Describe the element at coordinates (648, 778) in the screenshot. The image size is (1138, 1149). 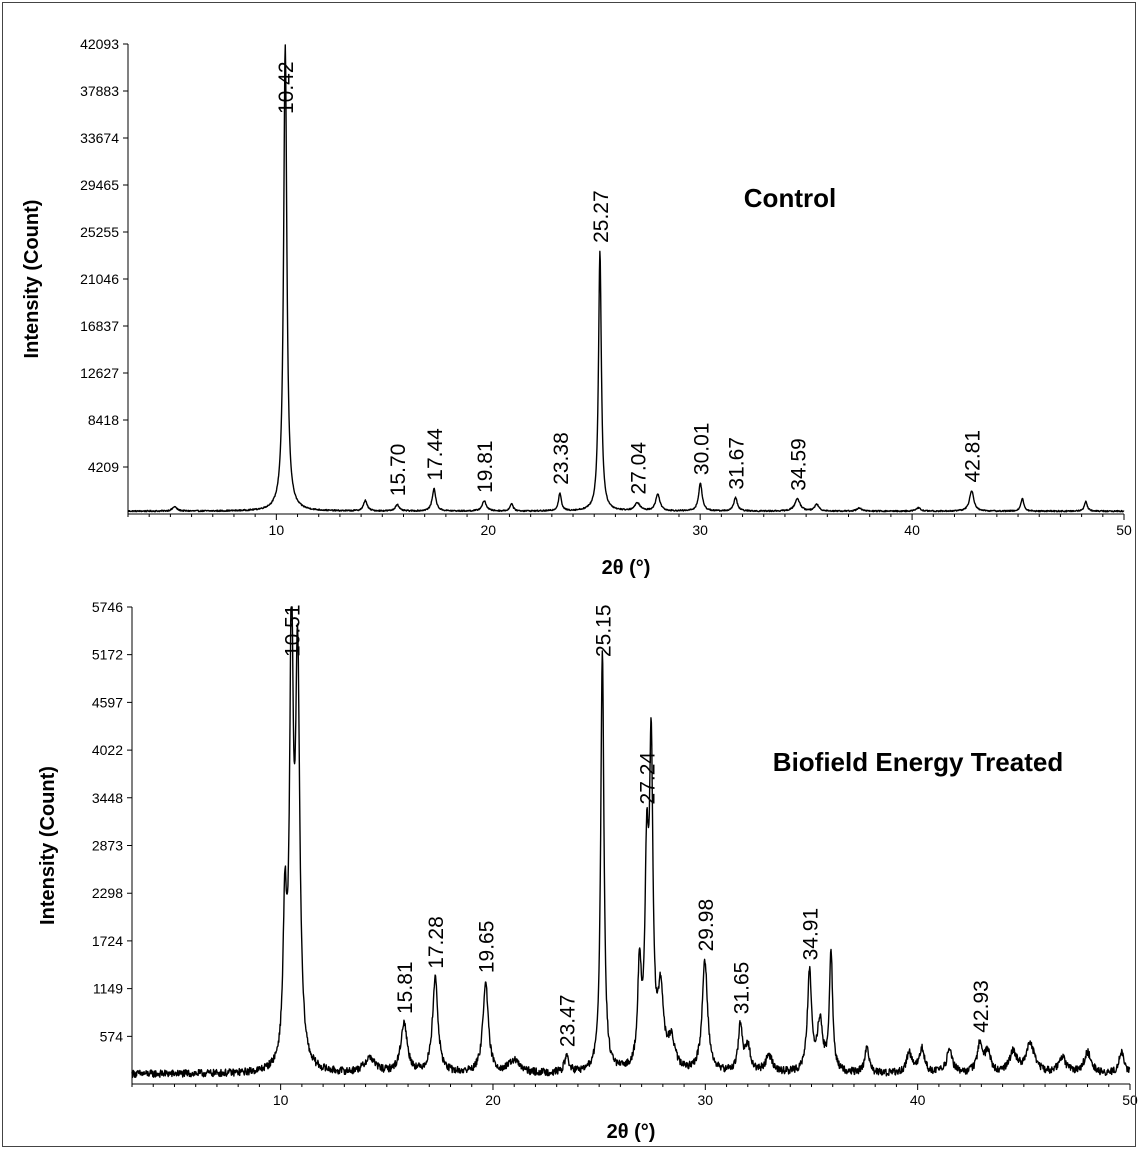
I see `peak-label: 27.24` at that location.